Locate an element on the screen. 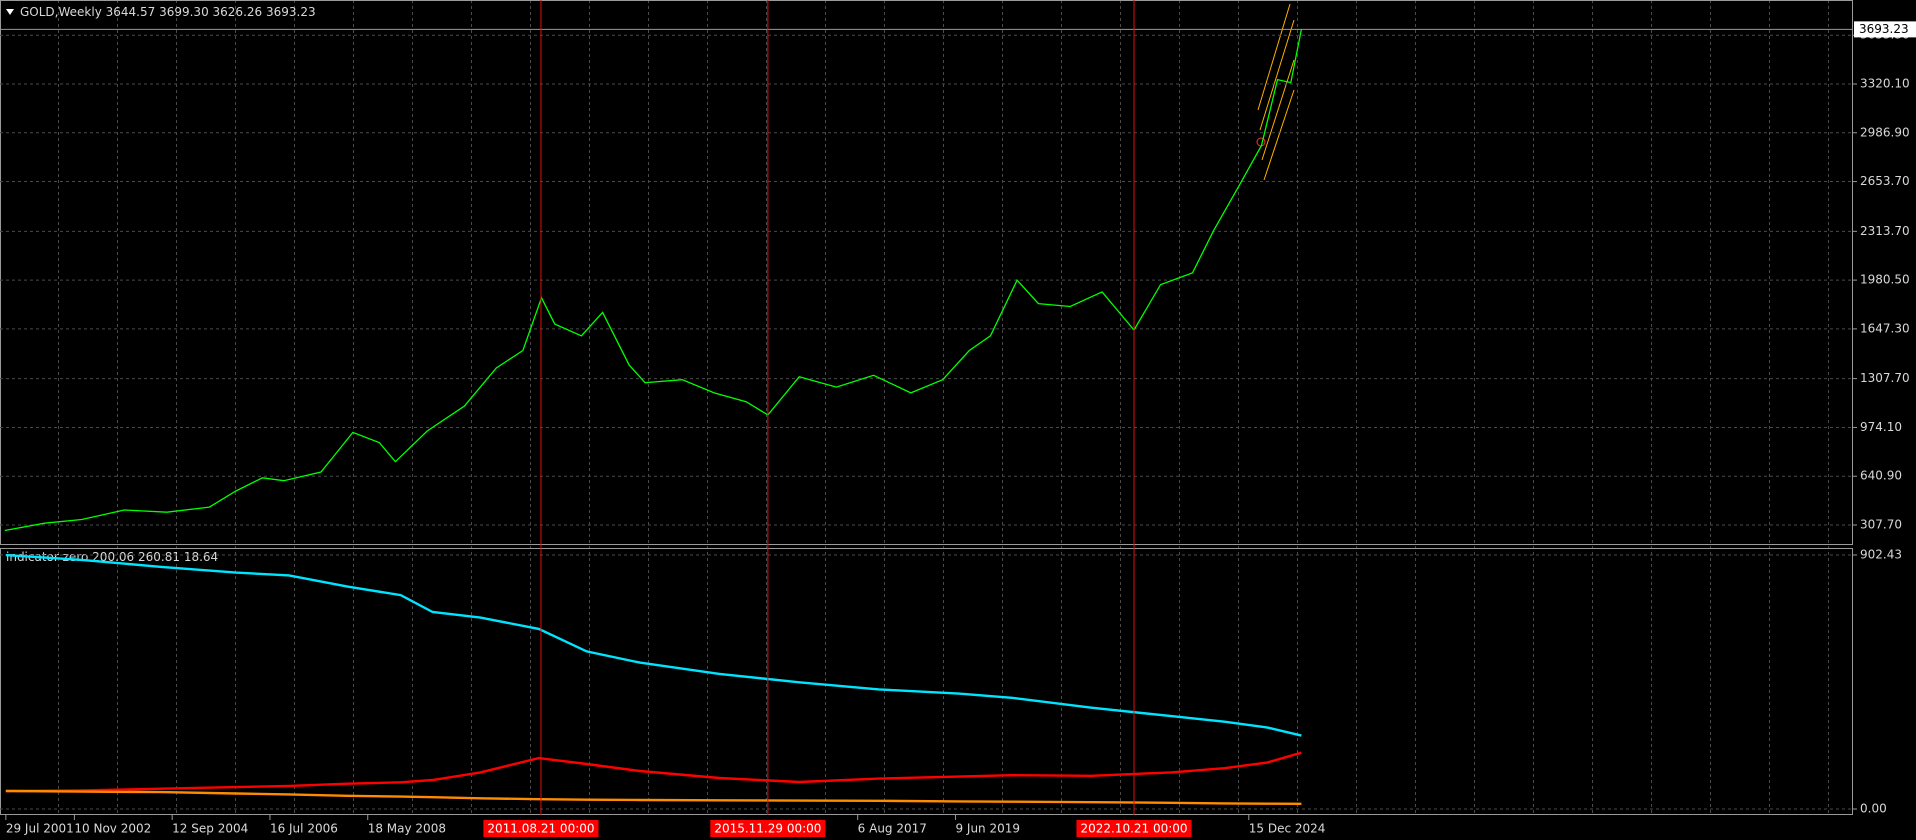 The height and width of the screenshot is (840, 1916). y-tick-label: 307.70 is located at coordinates (1881, 525).